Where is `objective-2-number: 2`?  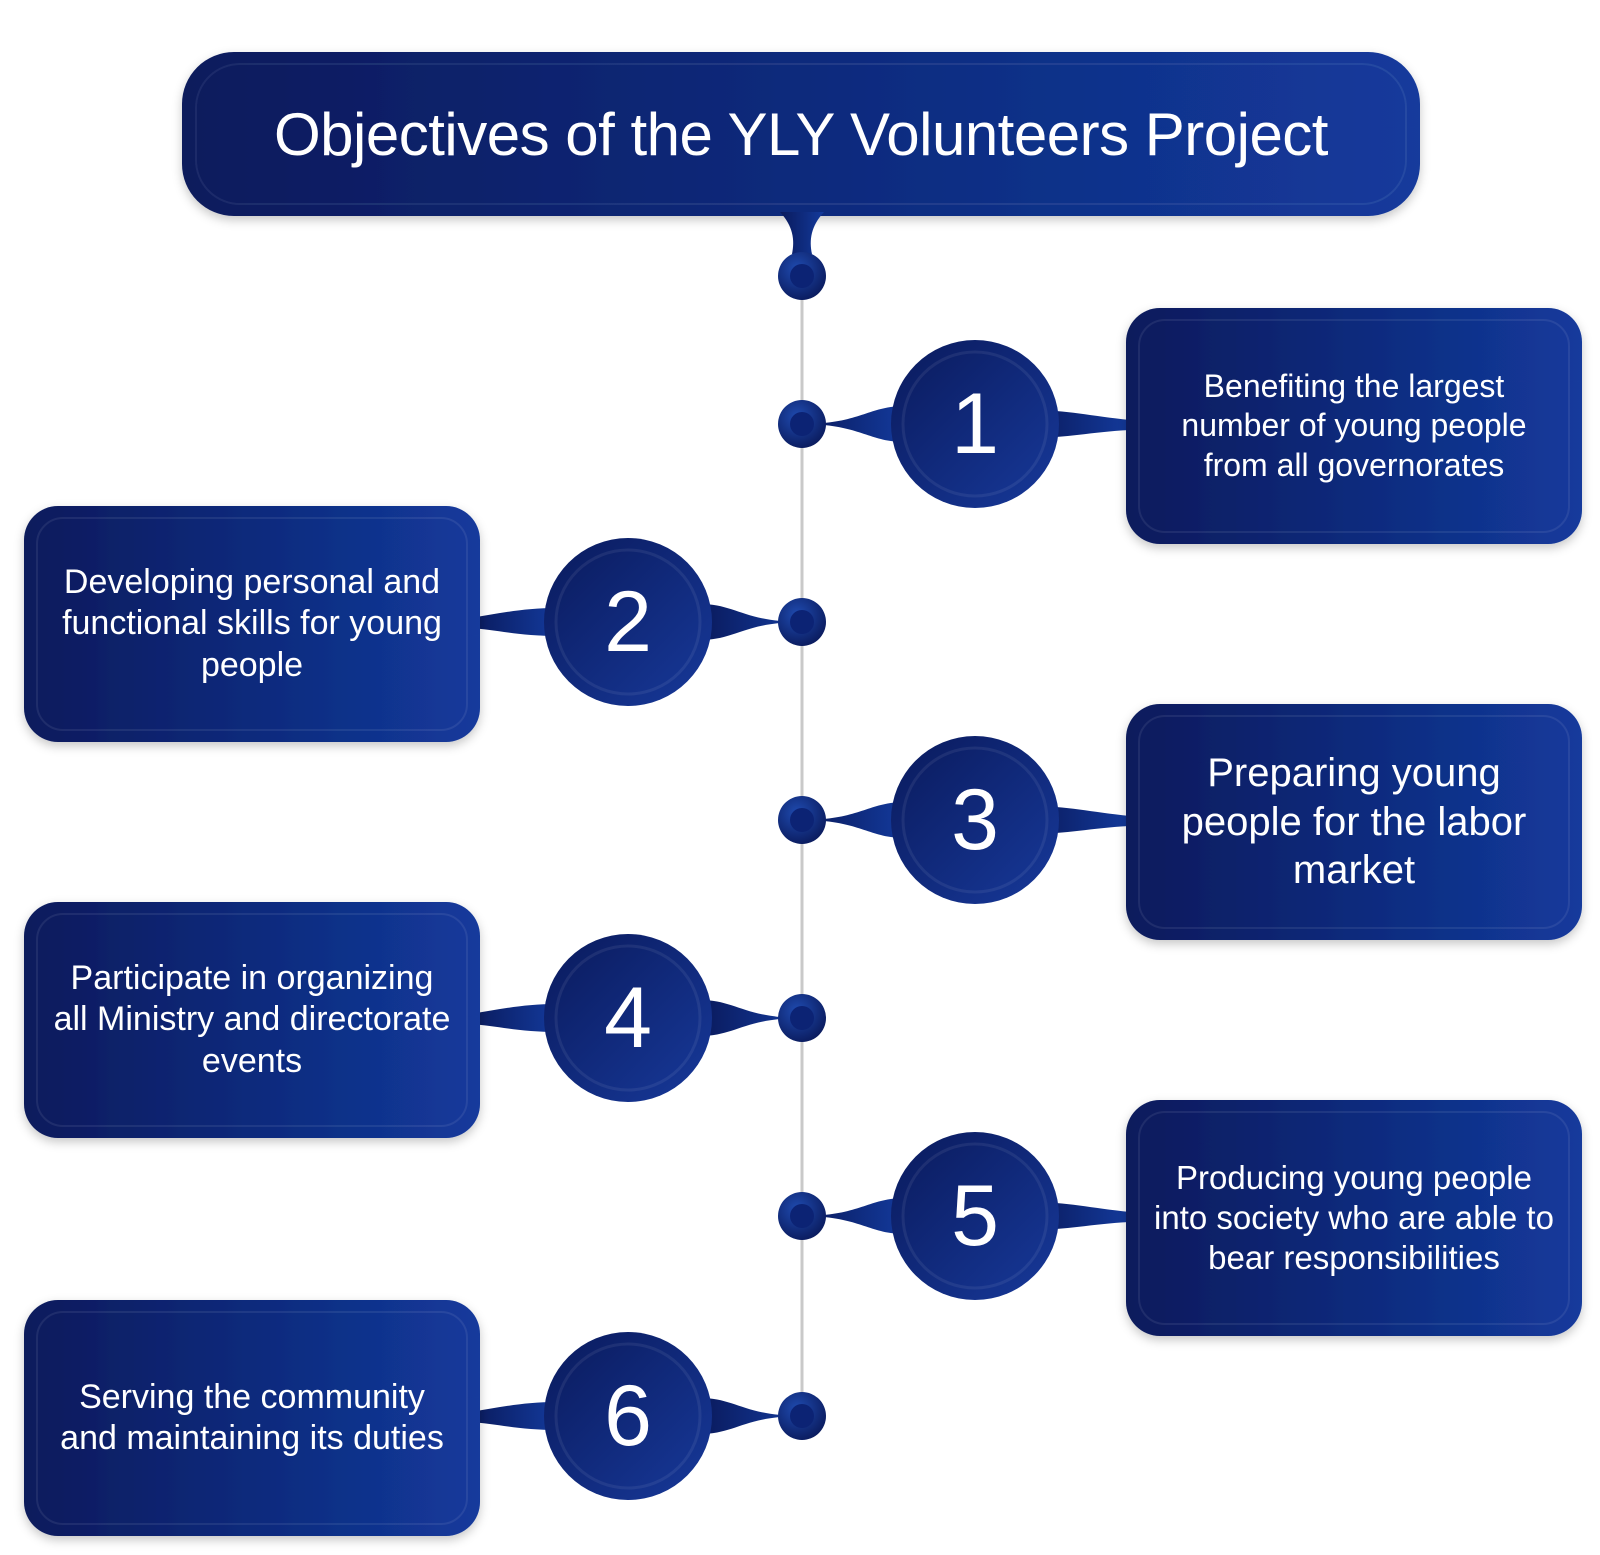 objective-2-number: 2 is located at coordinates (628, 621).